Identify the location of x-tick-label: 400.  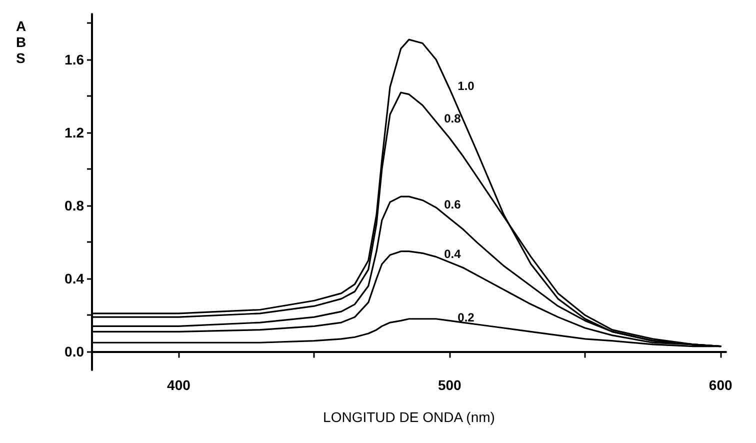
(179, 385).